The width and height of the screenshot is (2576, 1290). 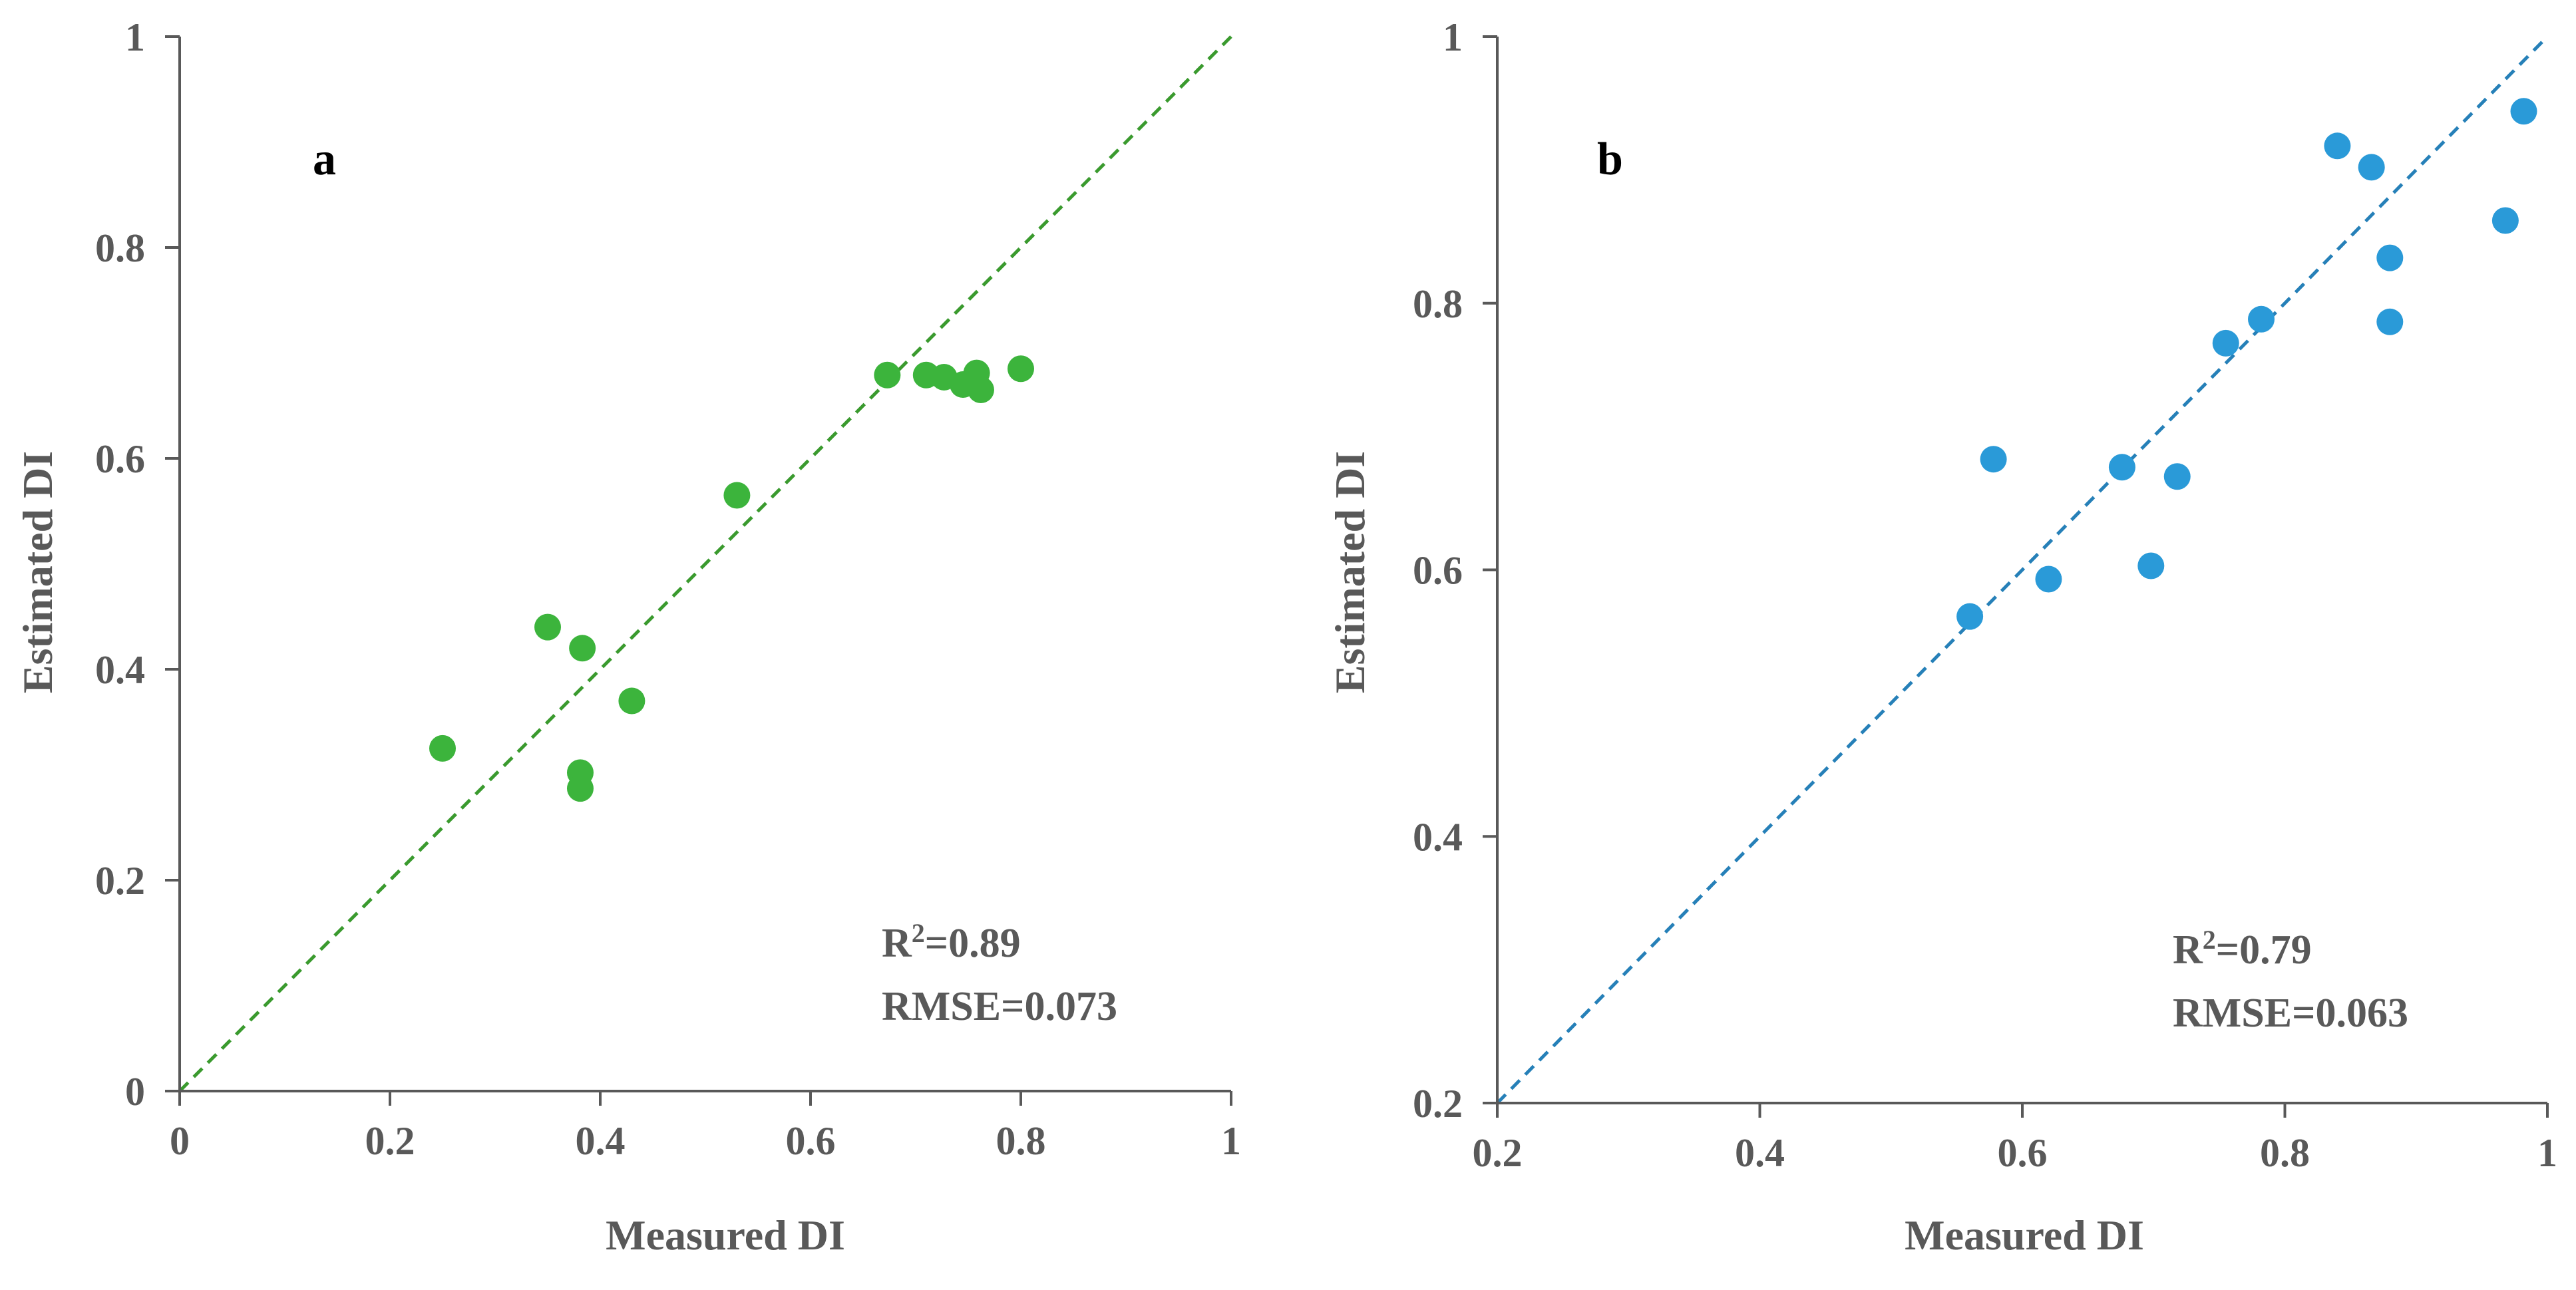 What do you see at coordinates (180, 1141) in the screenshot?
I see `x-tick-label: 0` at bounding box center [180, 1141].